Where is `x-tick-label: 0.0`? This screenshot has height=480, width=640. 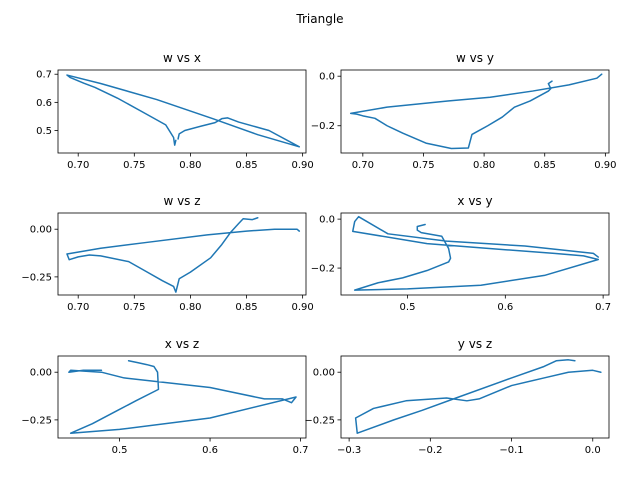 x-tick-label: 0.0 is located at coordinates (593, 450).